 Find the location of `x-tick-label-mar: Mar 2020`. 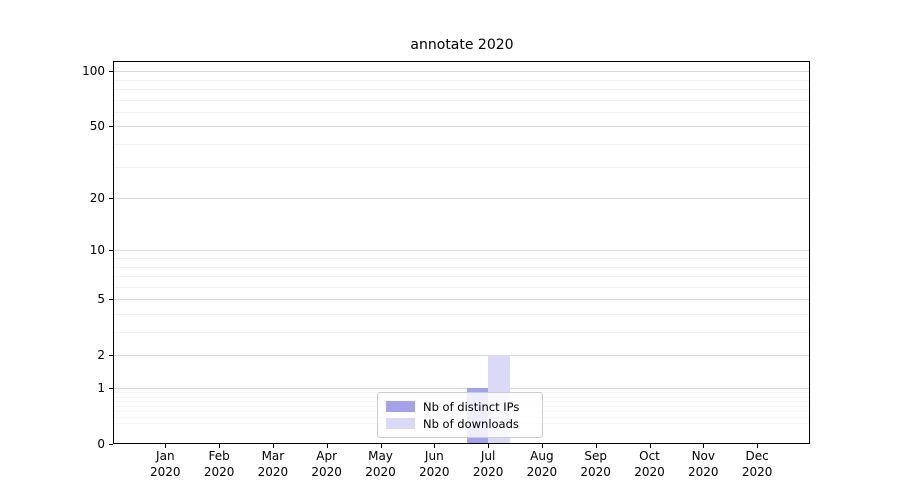

x-tick-label-mar: Mar 2020 is located at coordinates (273, 464).